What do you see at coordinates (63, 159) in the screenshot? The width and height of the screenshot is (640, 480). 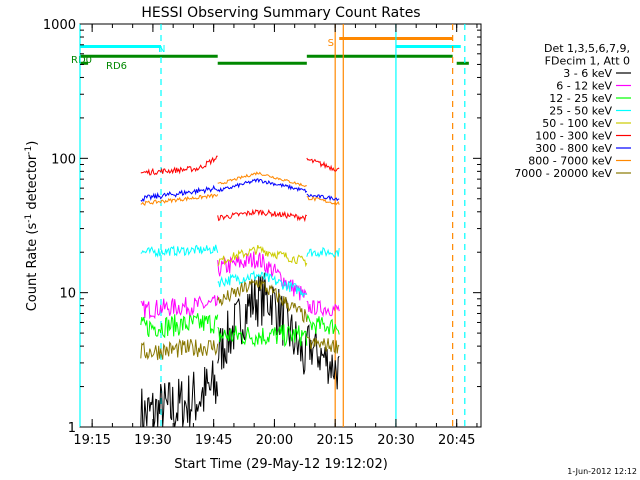 I see `y-tick-label: 100` at bounding box center [63, 159].